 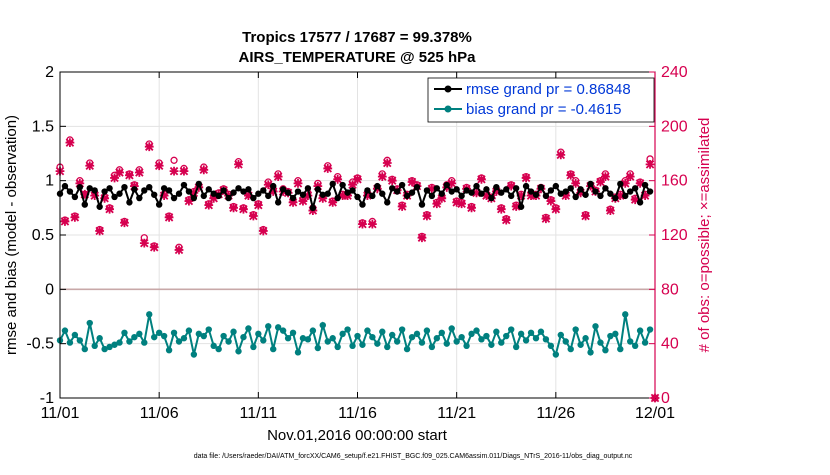 What do you see at coordinates (665, 398) in the screenshot?
I see `y-right-tick-label: 0` at bounding box center [665, 398].